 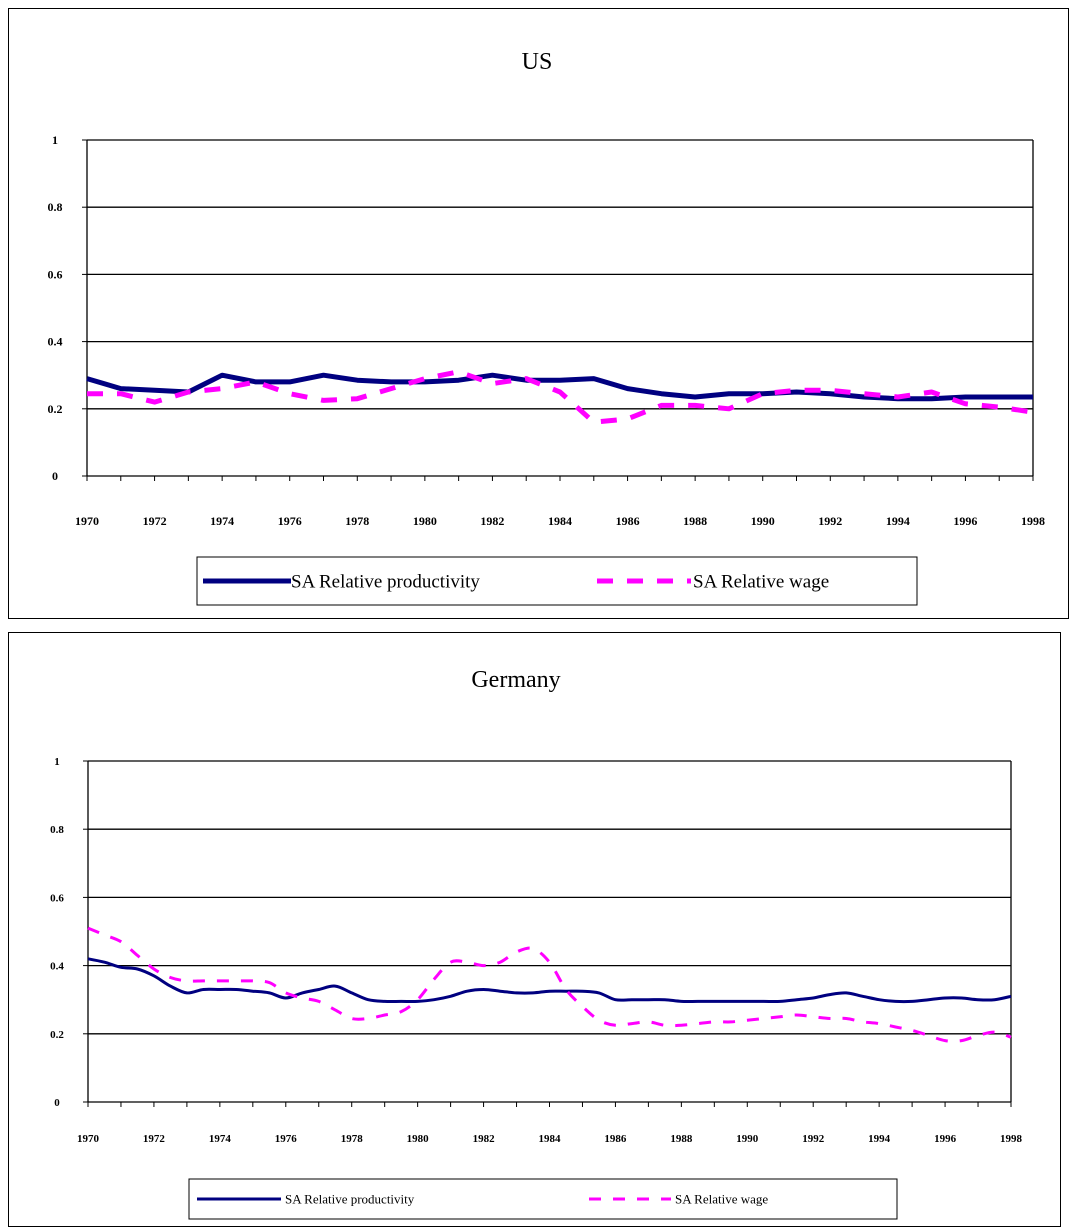 I want to click on germany-sa-relative-productivity-line, so click(x=549, y=980).